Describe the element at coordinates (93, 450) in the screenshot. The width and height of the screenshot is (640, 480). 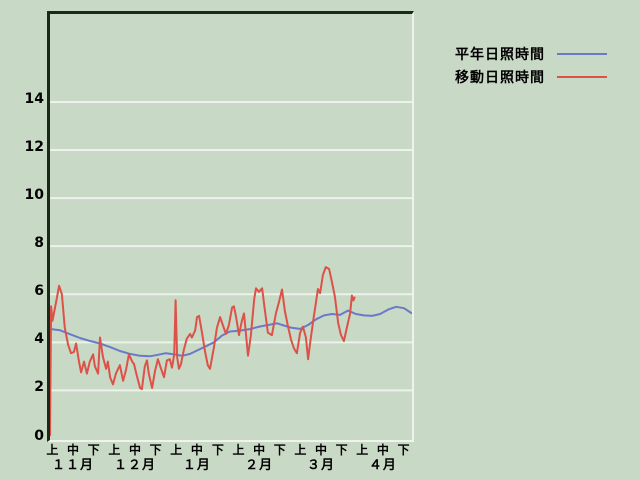
I see `x-period-label-2: 下` at that location.